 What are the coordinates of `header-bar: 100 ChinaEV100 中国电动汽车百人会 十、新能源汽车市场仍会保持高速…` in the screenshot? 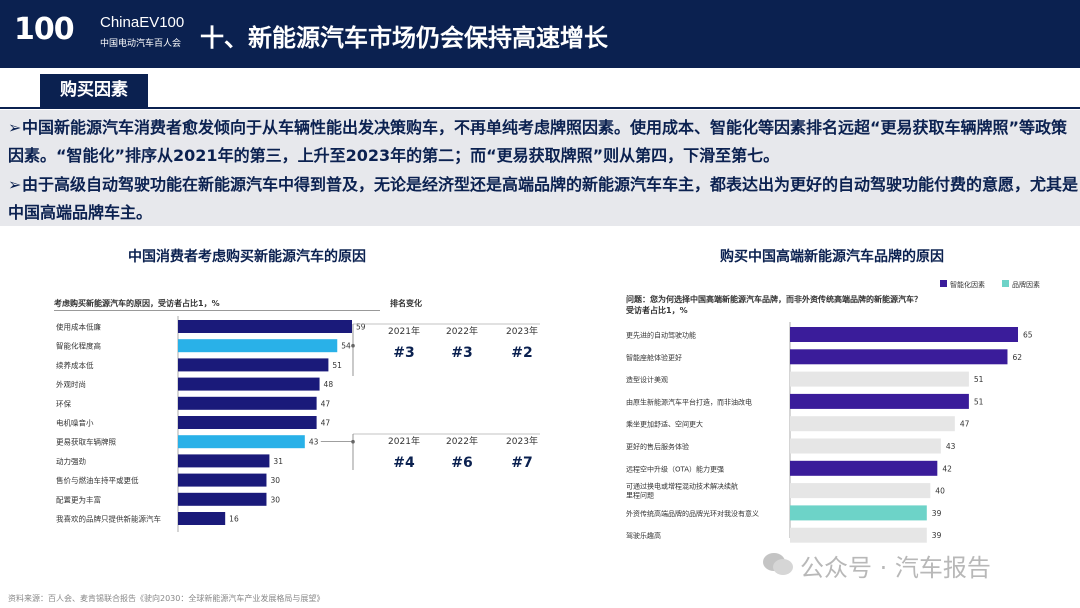 It's located at (540, 34).